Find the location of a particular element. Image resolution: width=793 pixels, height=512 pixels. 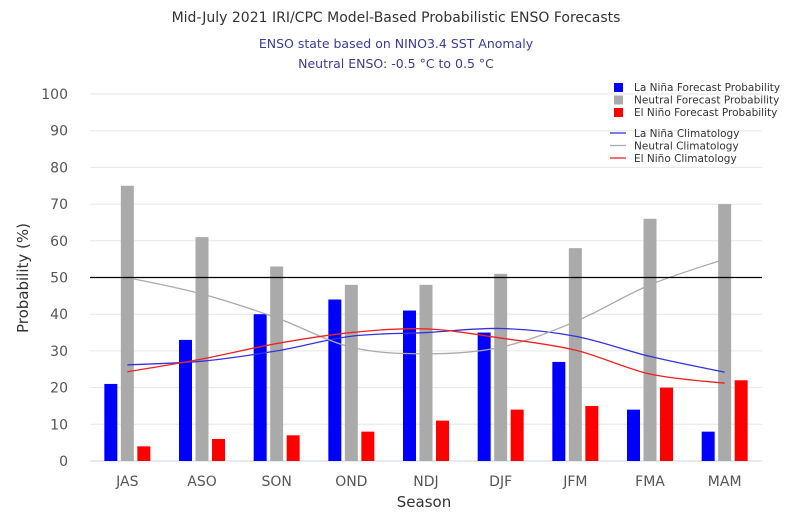

bar-la-nina-fma is located at coordinates (633, 435).